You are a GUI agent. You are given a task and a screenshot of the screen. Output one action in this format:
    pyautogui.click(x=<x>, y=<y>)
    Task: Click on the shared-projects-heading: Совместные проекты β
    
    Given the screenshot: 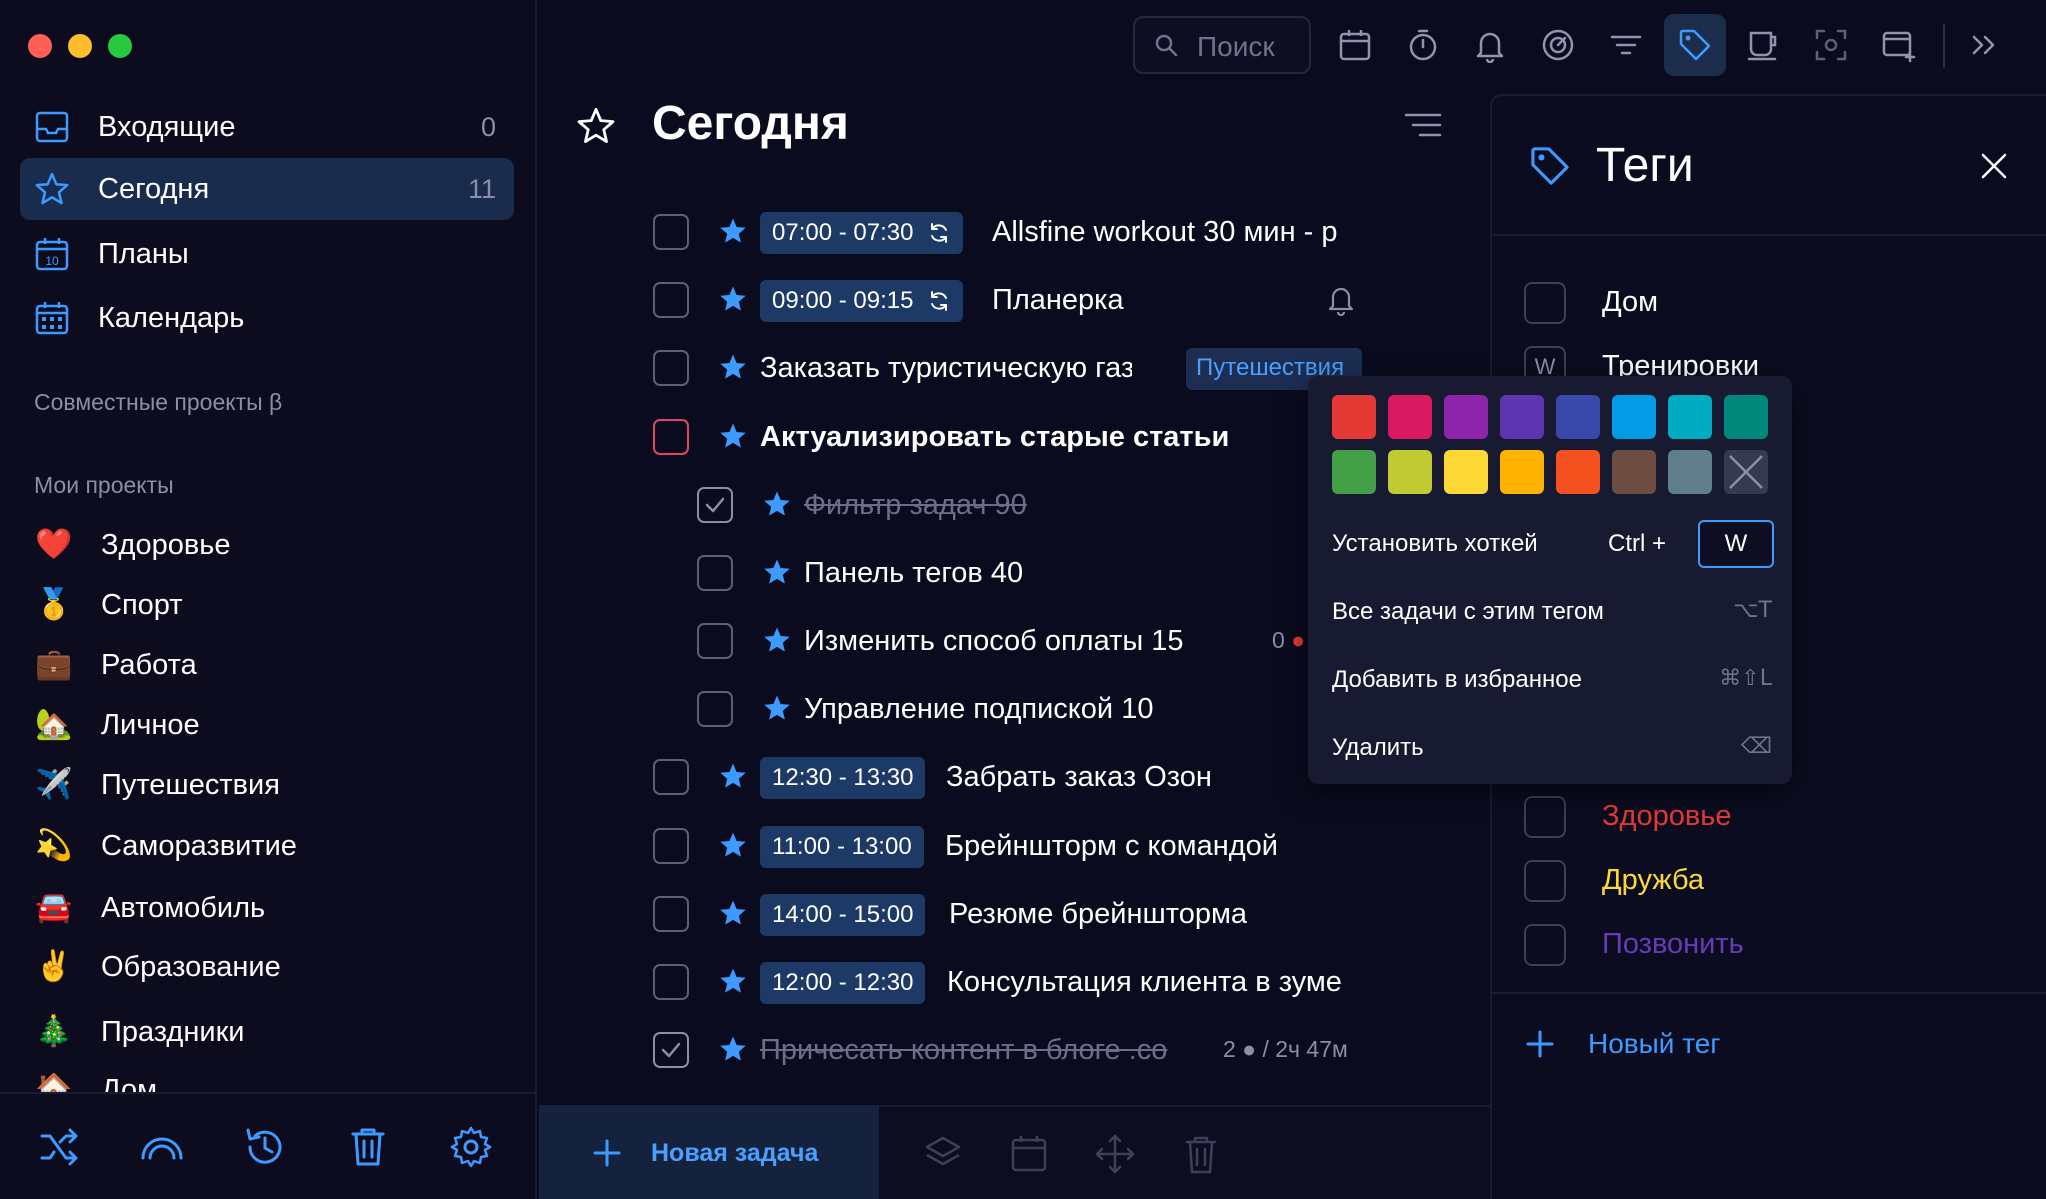 What is the action you would take?
    pyautogui.click(x=158, y=402)
    